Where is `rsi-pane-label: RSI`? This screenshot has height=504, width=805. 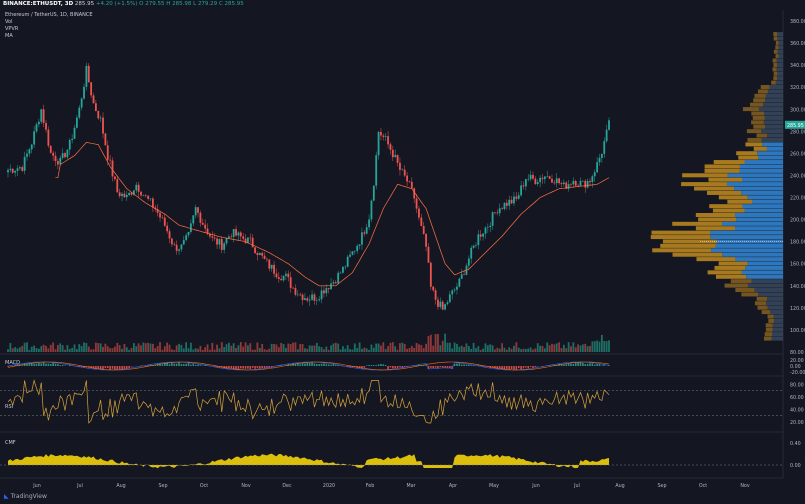 rsi-pane-label: RSI is located at coordinates (9, 407).